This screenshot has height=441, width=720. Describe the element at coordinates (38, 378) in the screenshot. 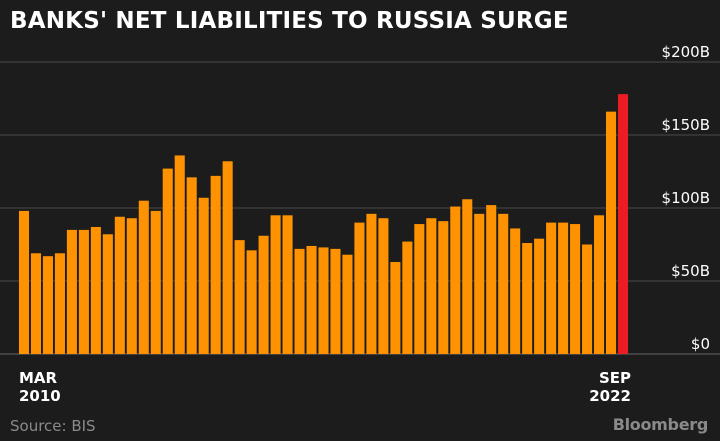

I see `x-tick-label: MAR` at that location.